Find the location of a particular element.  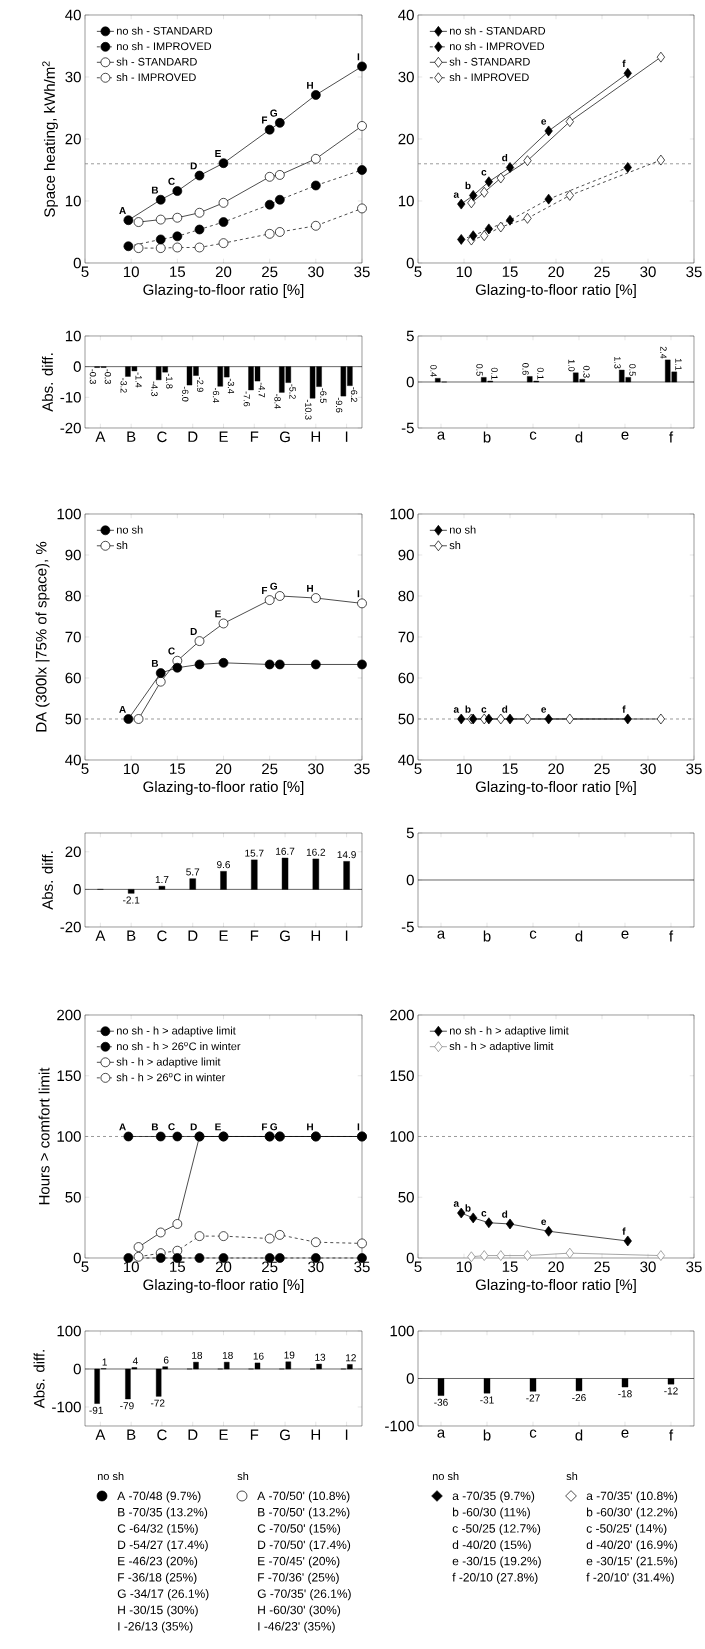

data-label: -2.1 is located at coordinates (131, 900).